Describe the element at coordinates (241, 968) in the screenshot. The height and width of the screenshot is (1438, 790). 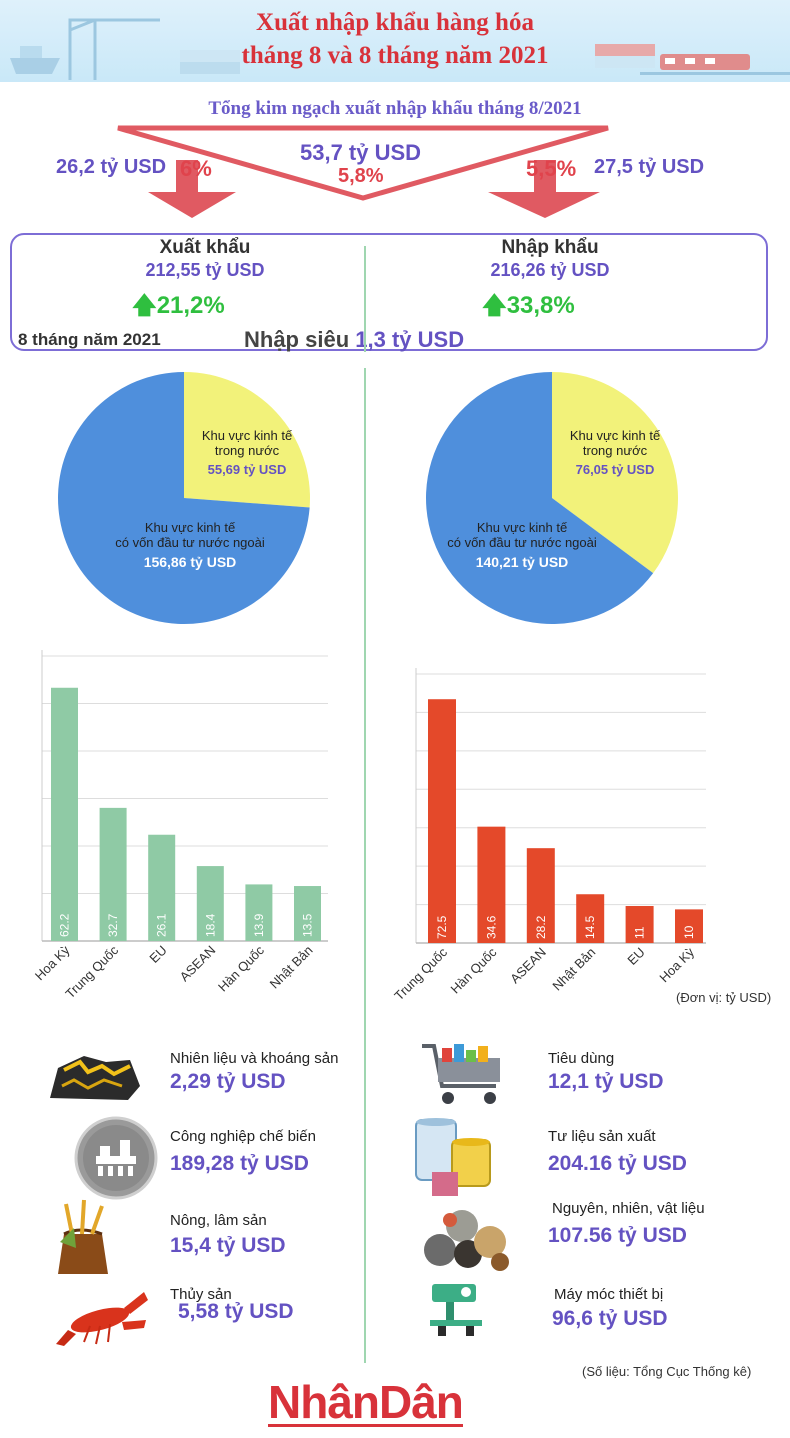
I see `export-market-category-label: Hàn Quốc` at that location.